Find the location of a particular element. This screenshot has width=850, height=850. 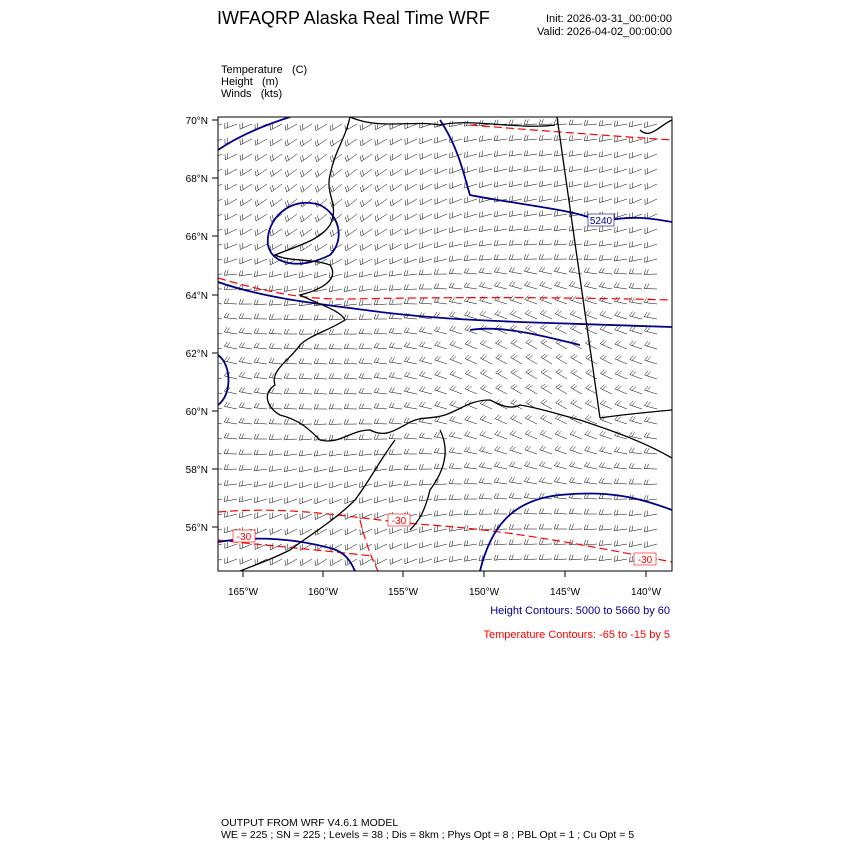

field-unit: (C) is located at coordinates (299, 70).